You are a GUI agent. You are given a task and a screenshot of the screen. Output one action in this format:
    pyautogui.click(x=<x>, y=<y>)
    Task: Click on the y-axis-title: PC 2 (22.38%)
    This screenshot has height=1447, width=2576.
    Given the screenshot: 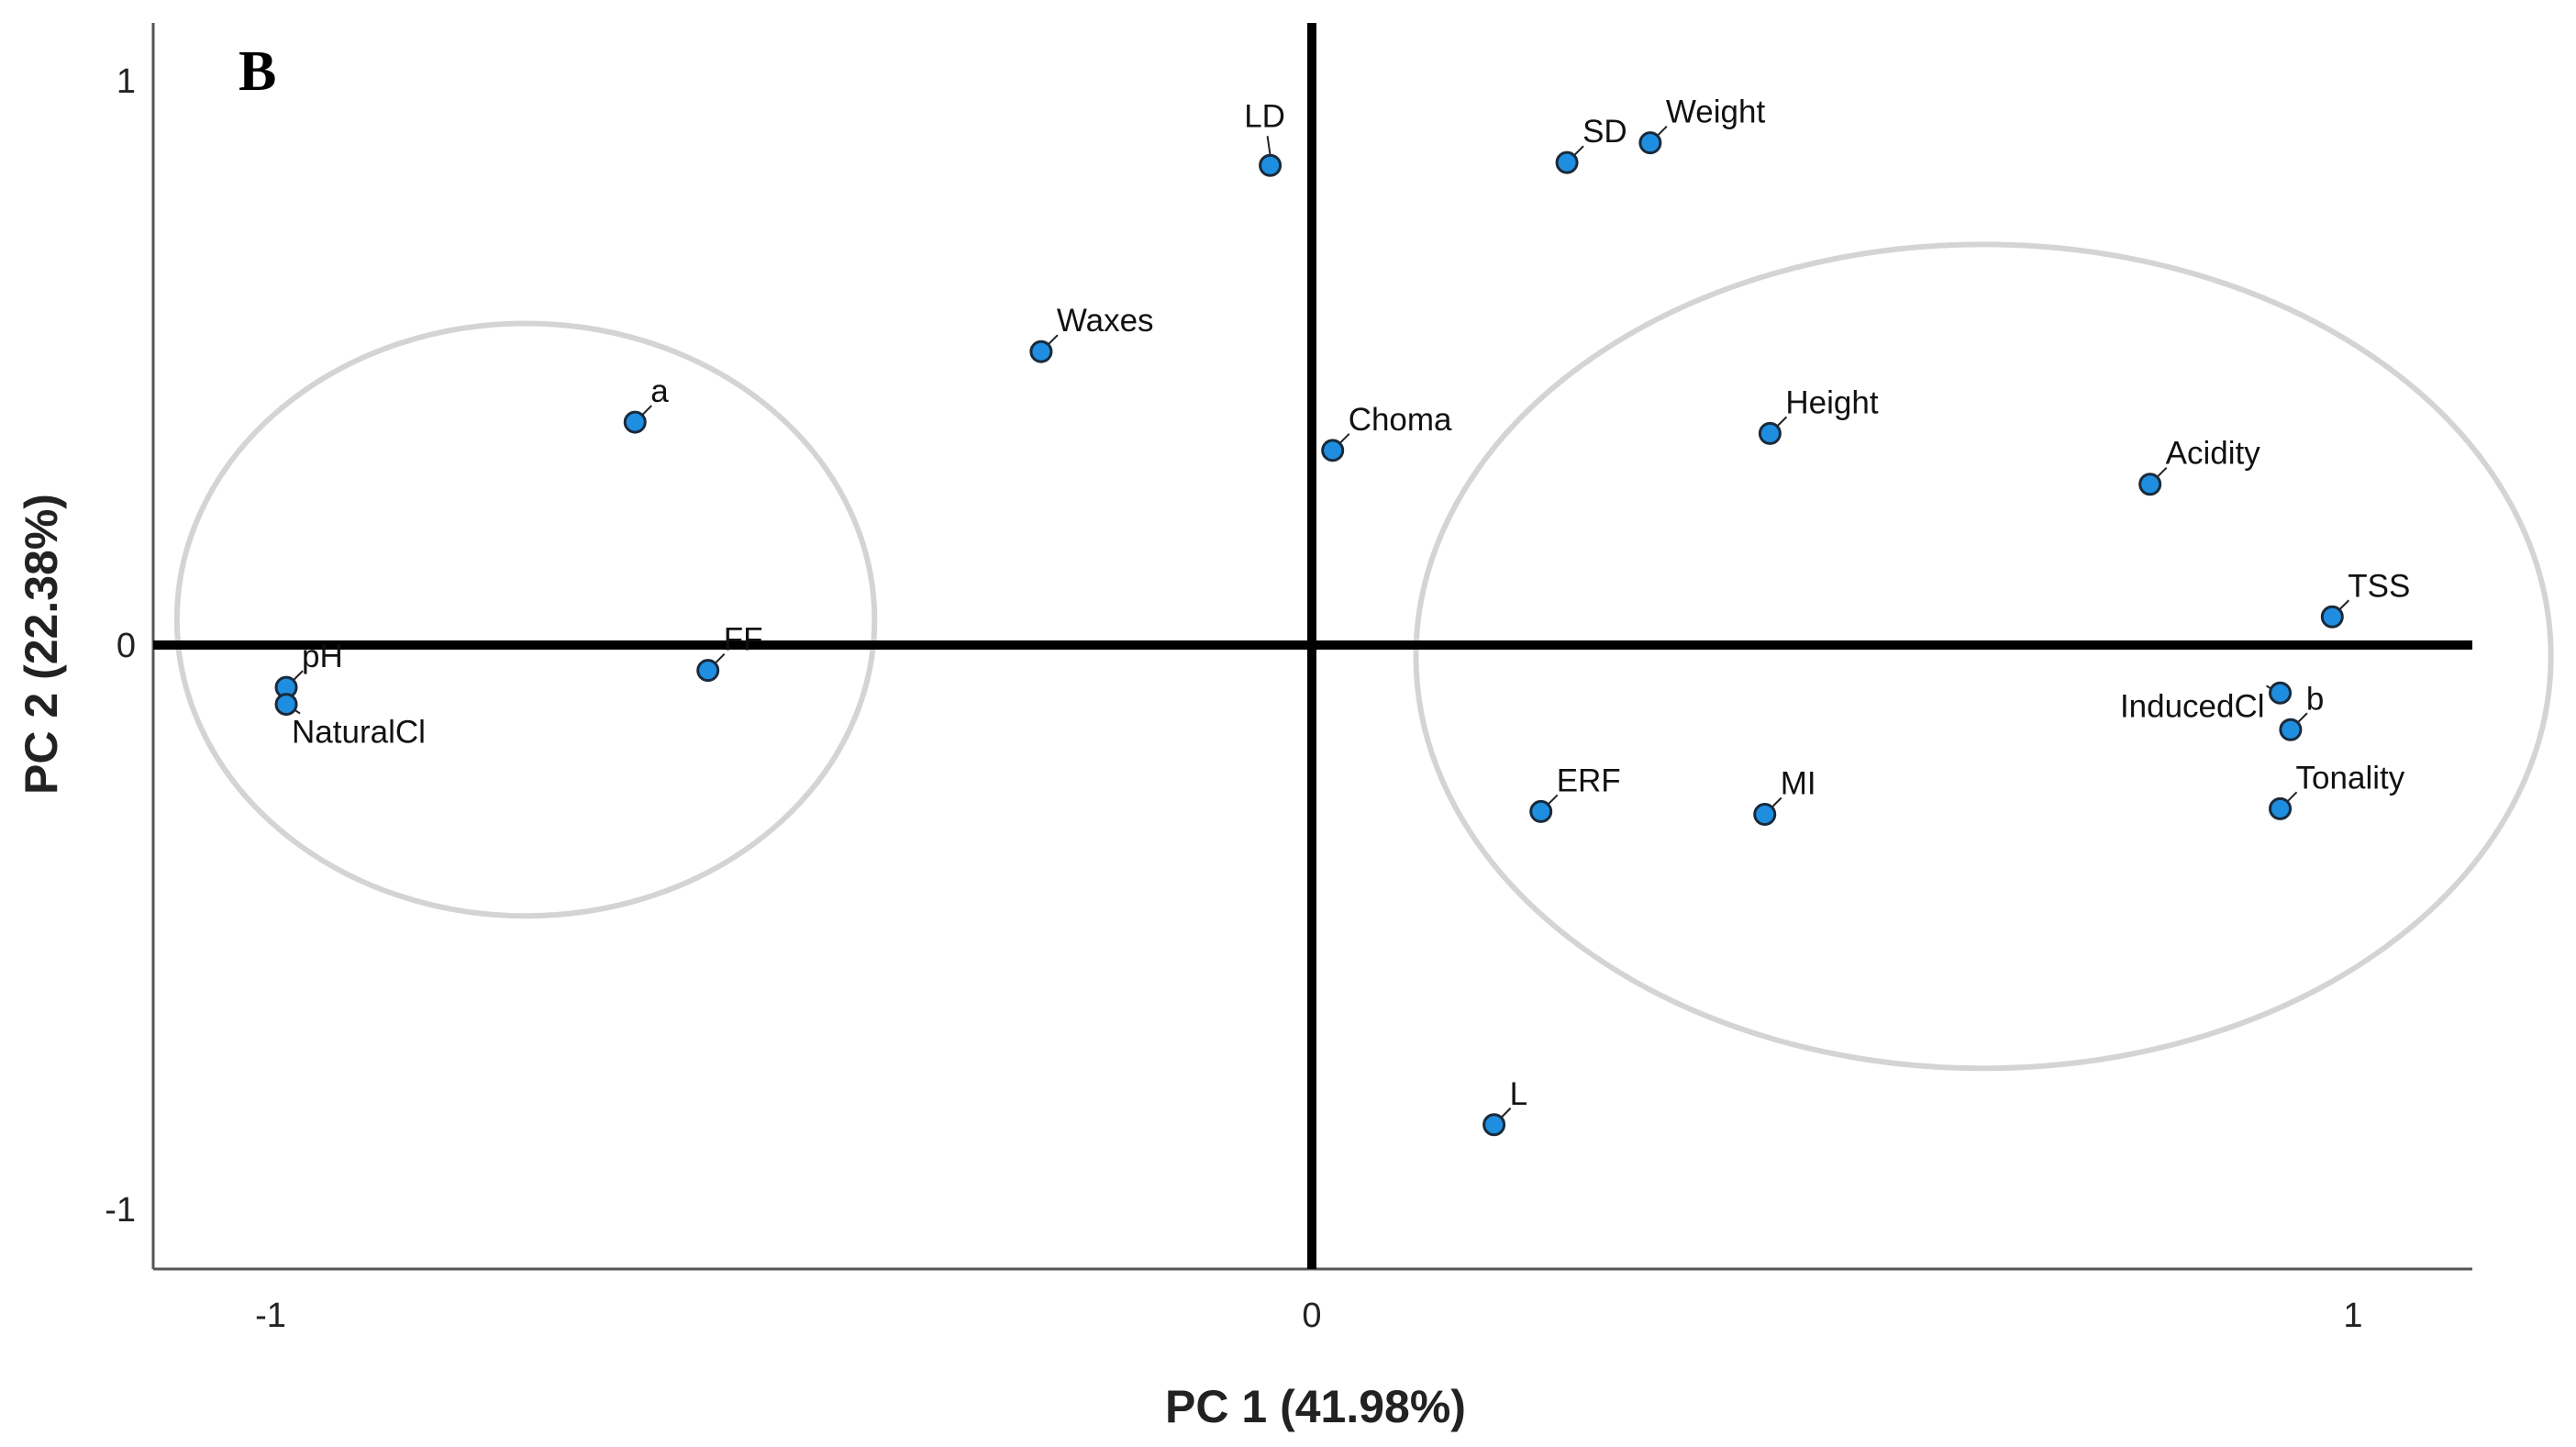 What is the action you would take?
    pyautogui.click(x=41, y=644)
    